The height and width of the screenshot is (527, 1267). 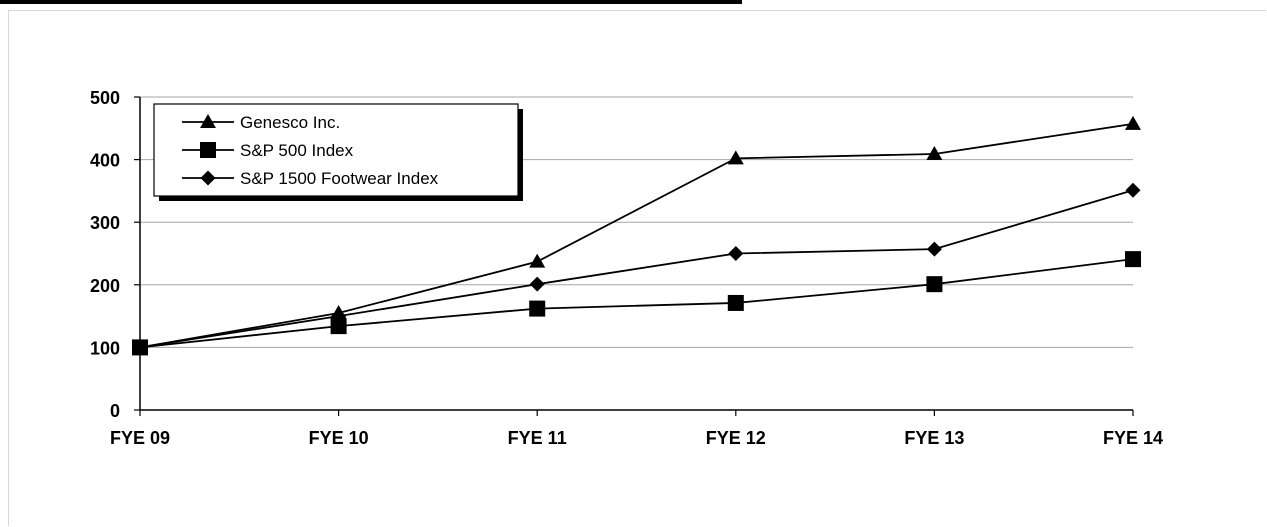 I want to click on x-tick-label: FYE 12, so click(x=736, y=438).